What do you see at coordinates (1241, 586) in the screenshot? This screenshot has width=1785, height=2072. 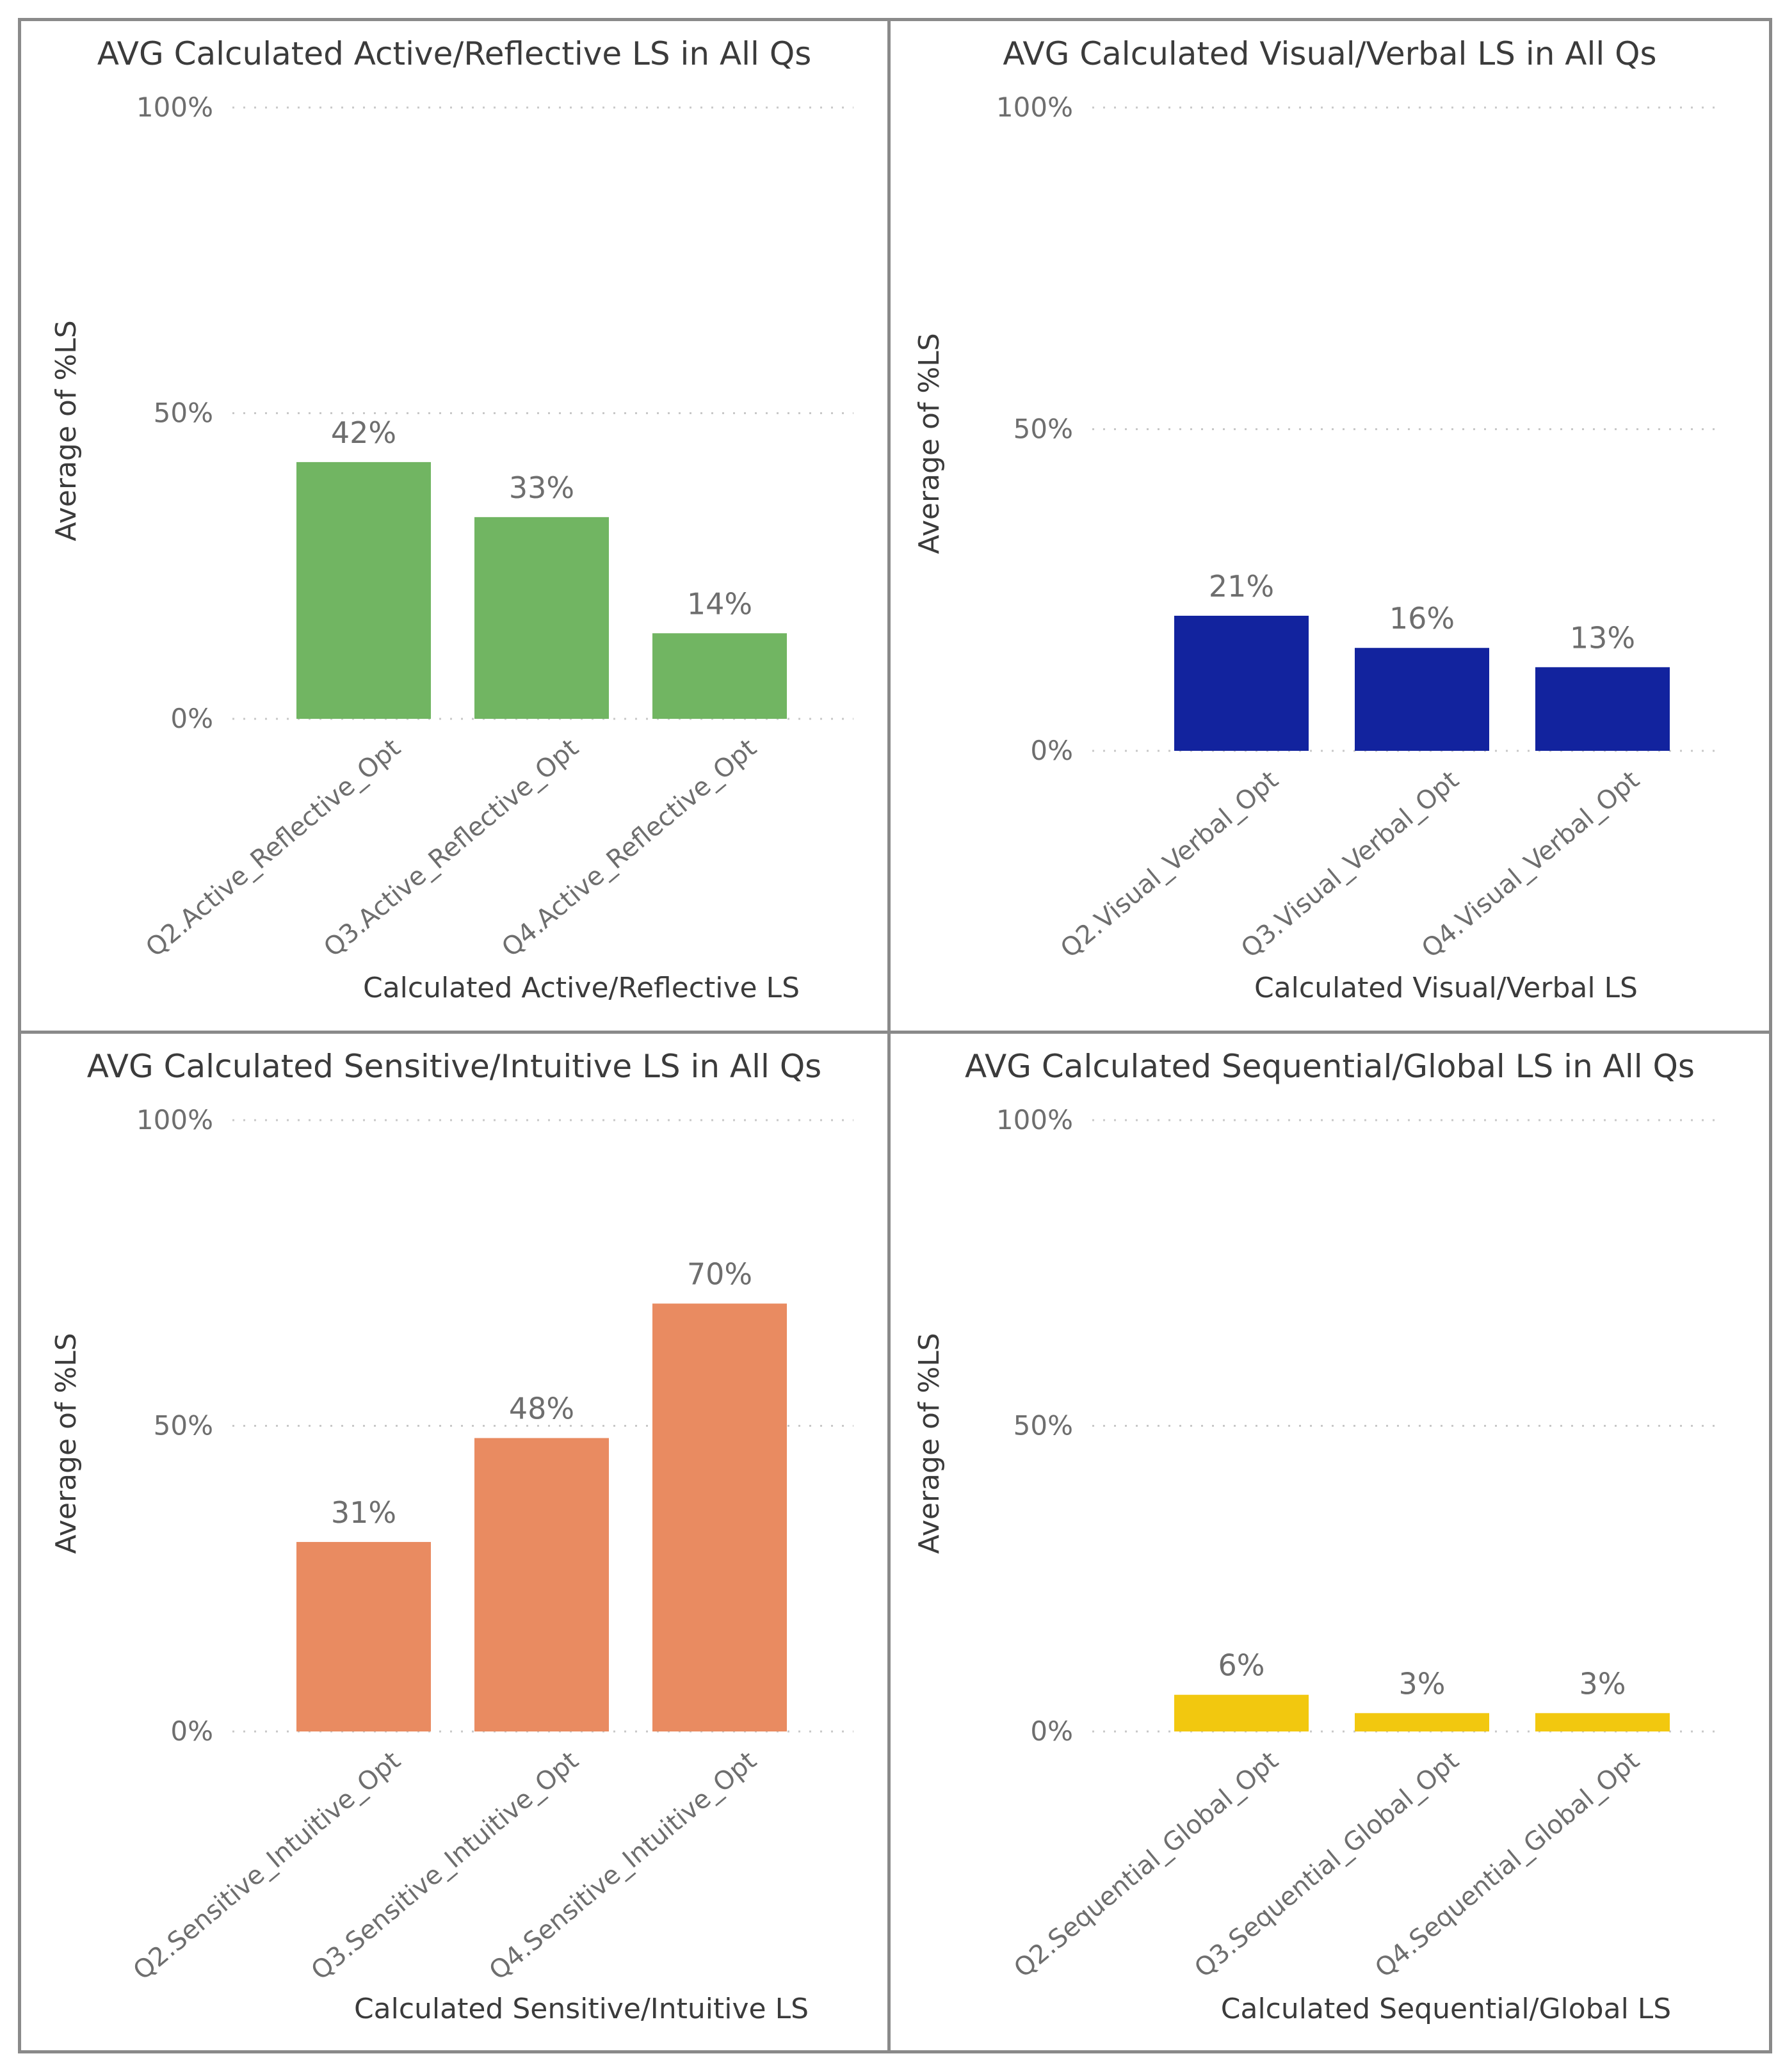 I see `data-label: 21%` at bounding box center [1241, 586].